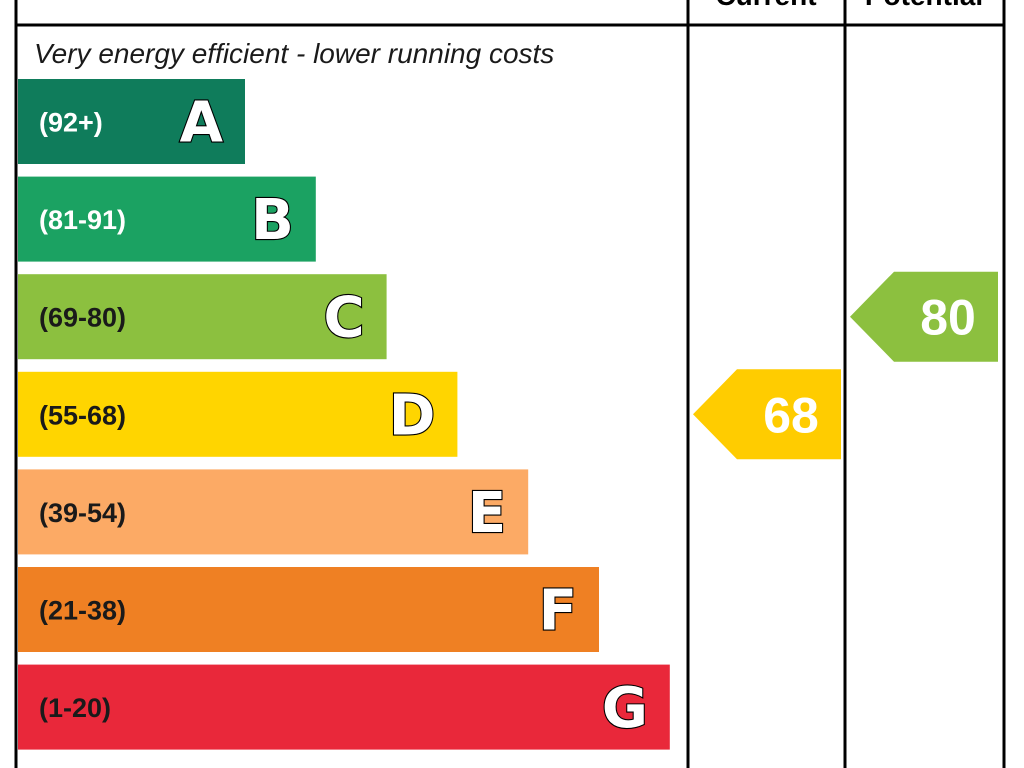  I want to click on band-b-range: (81-91), so click(82, 220).